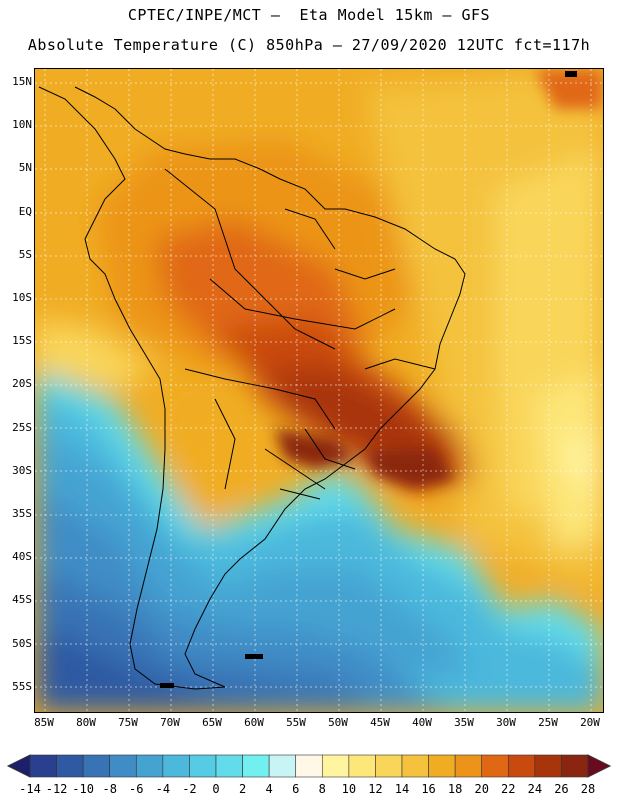 The width and height of the screenshot is (618, 800). I want to click on lat-label: 5S, so click(25, 254).